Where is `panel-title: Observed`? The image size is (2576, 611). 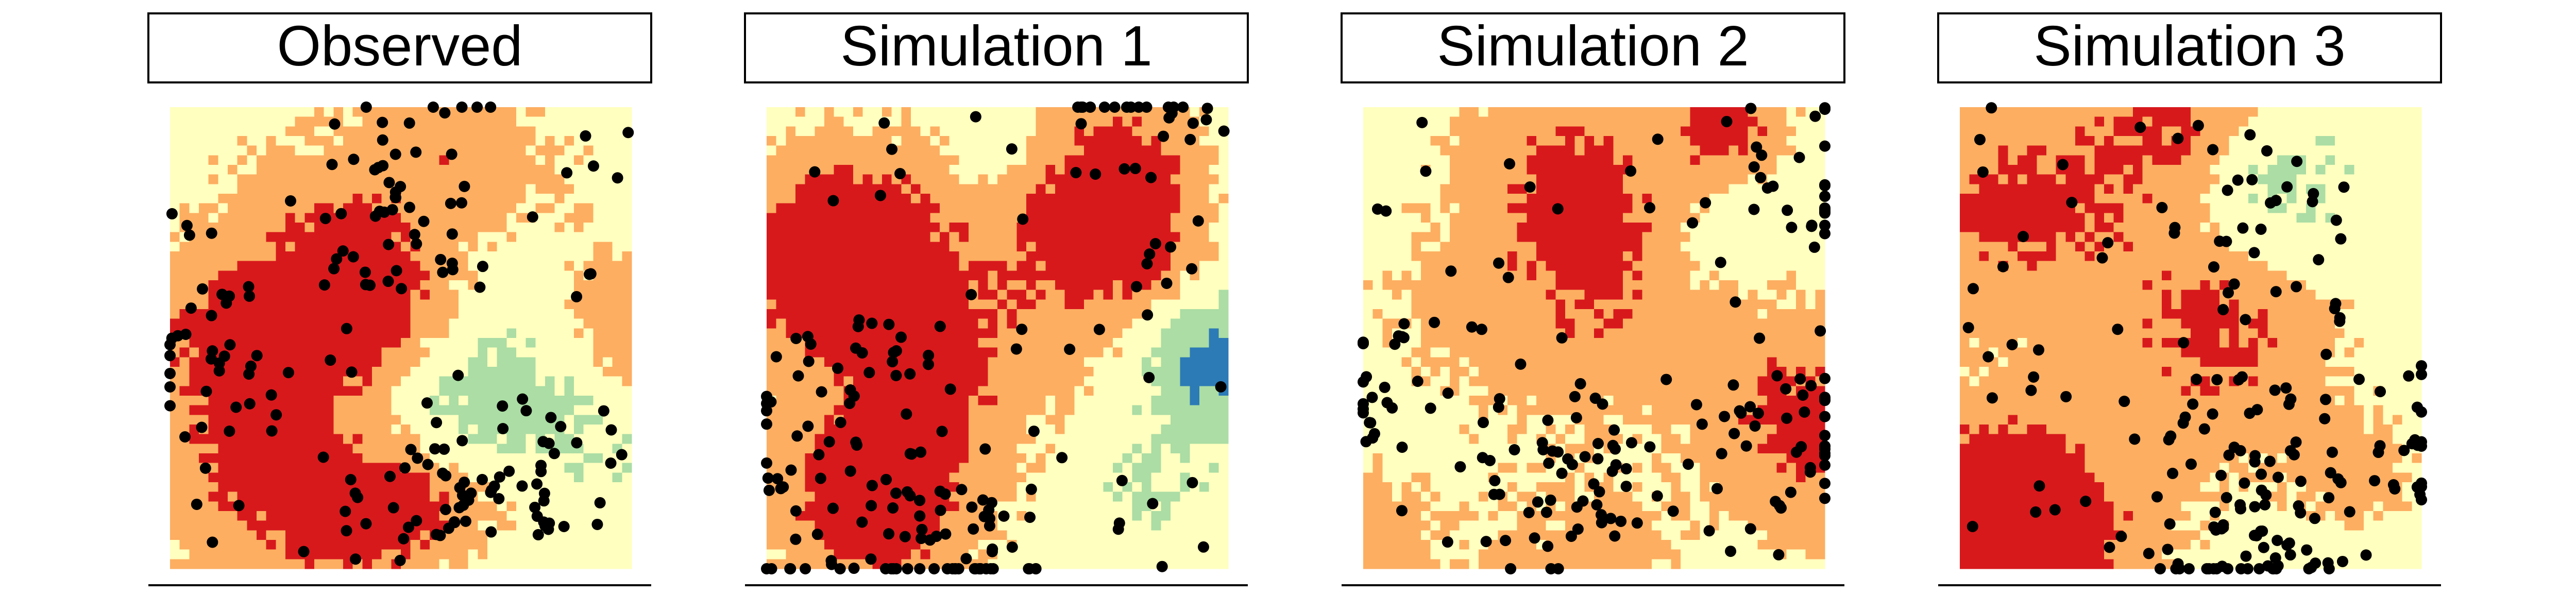
panel-title: Observed is located at coordinates (400, 46).